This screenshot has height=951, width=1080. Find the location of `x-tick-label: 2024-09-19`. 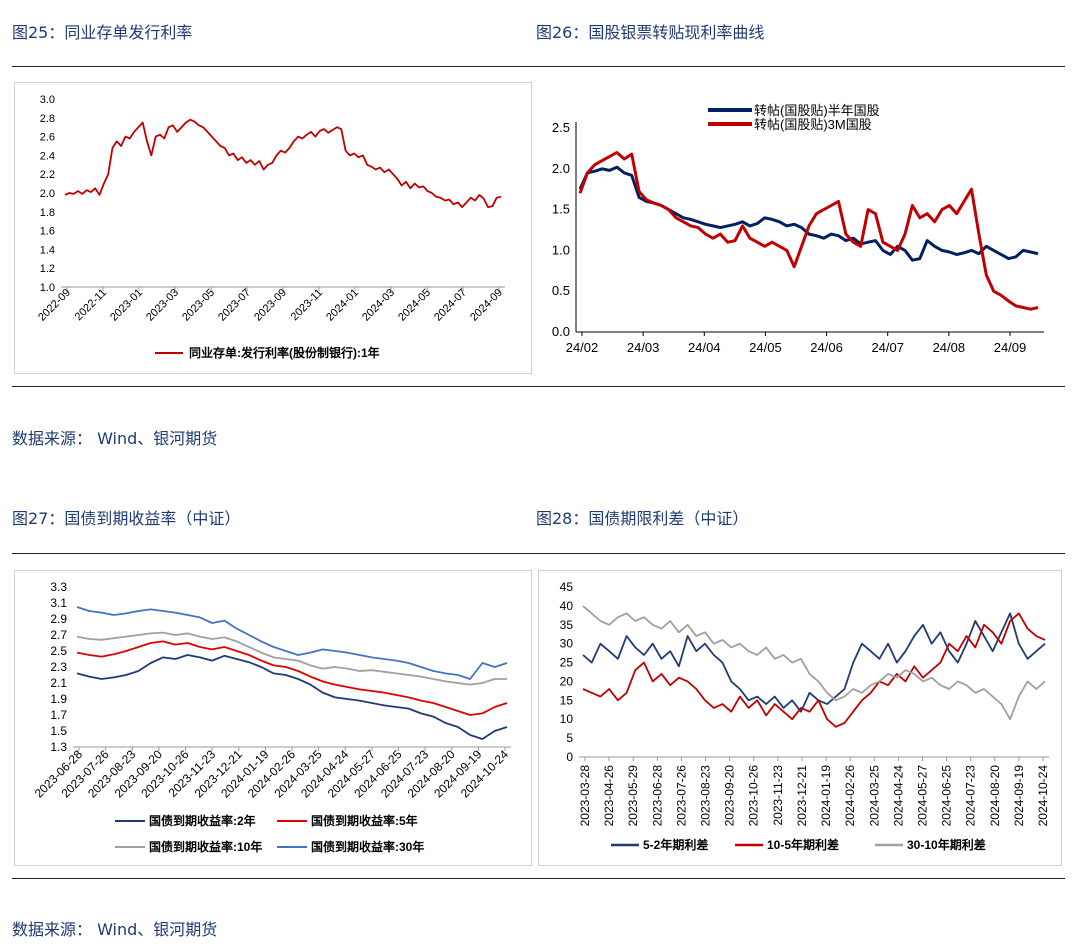

x-tick-label: 2024-09-19 is located at coordinates (1019, 796).